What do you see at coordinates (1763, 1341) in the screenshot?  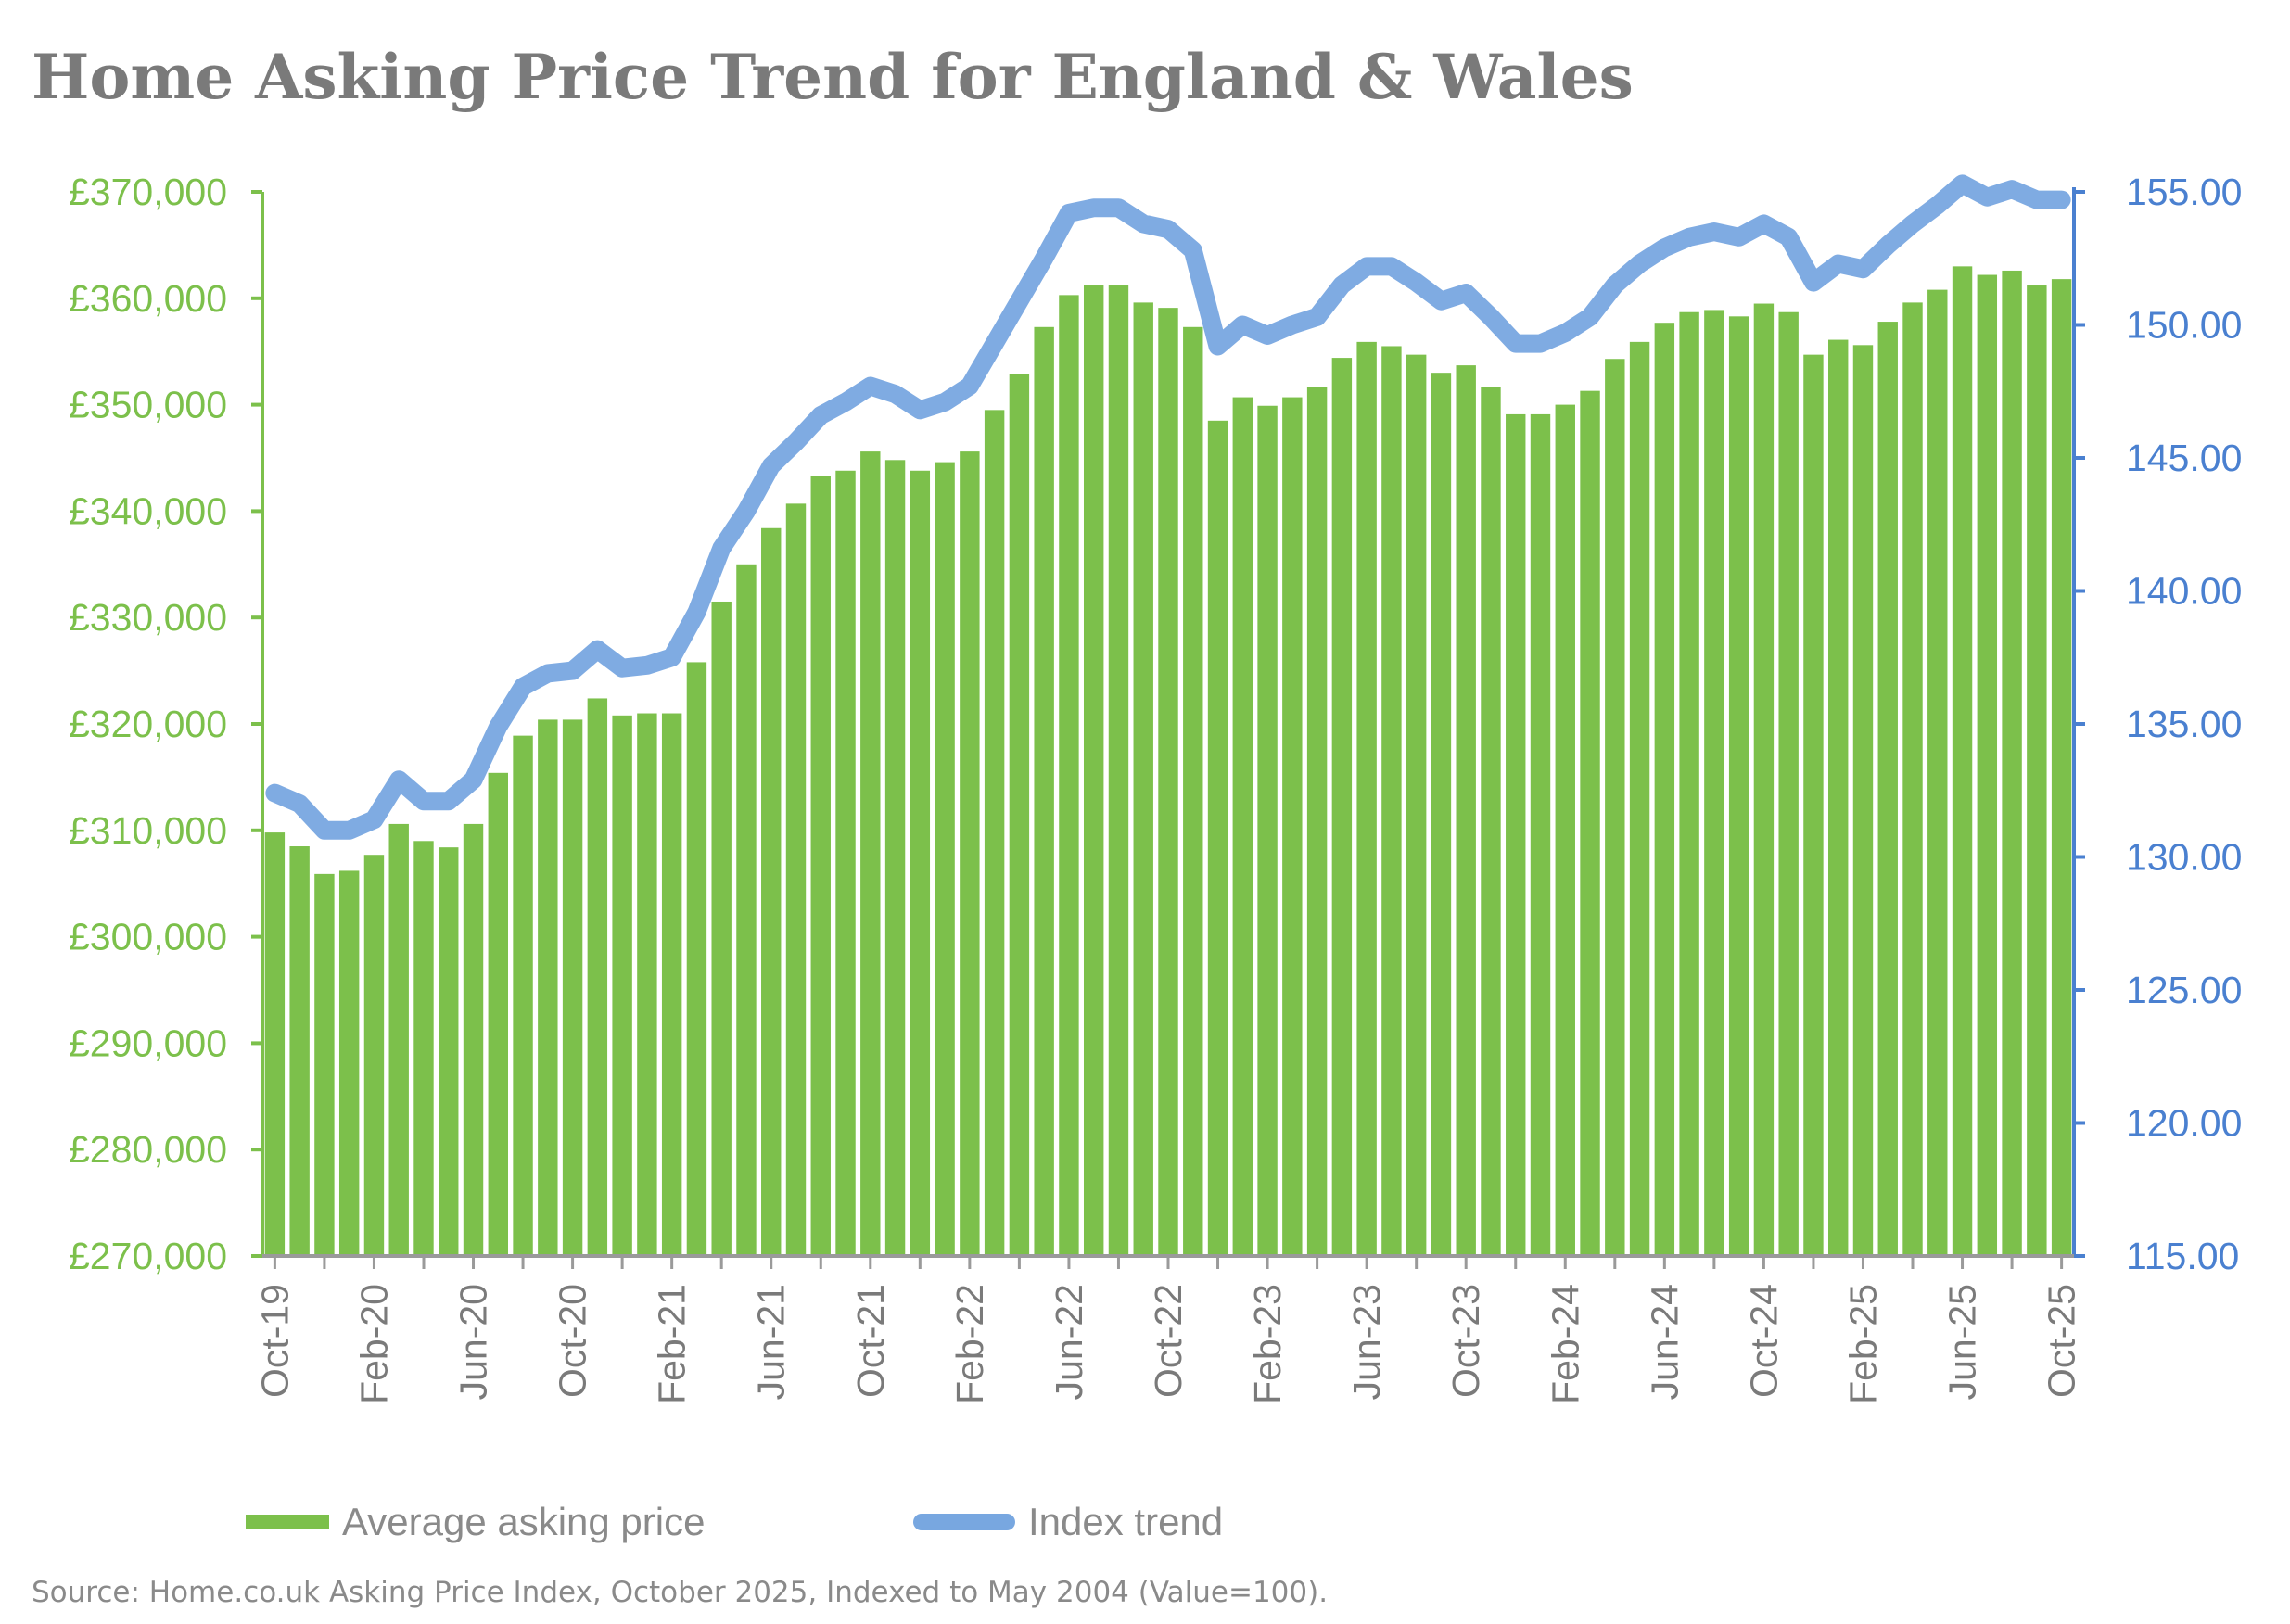 I see `x-tick-label: Oct-24` at bounding box center [1763, 1341].